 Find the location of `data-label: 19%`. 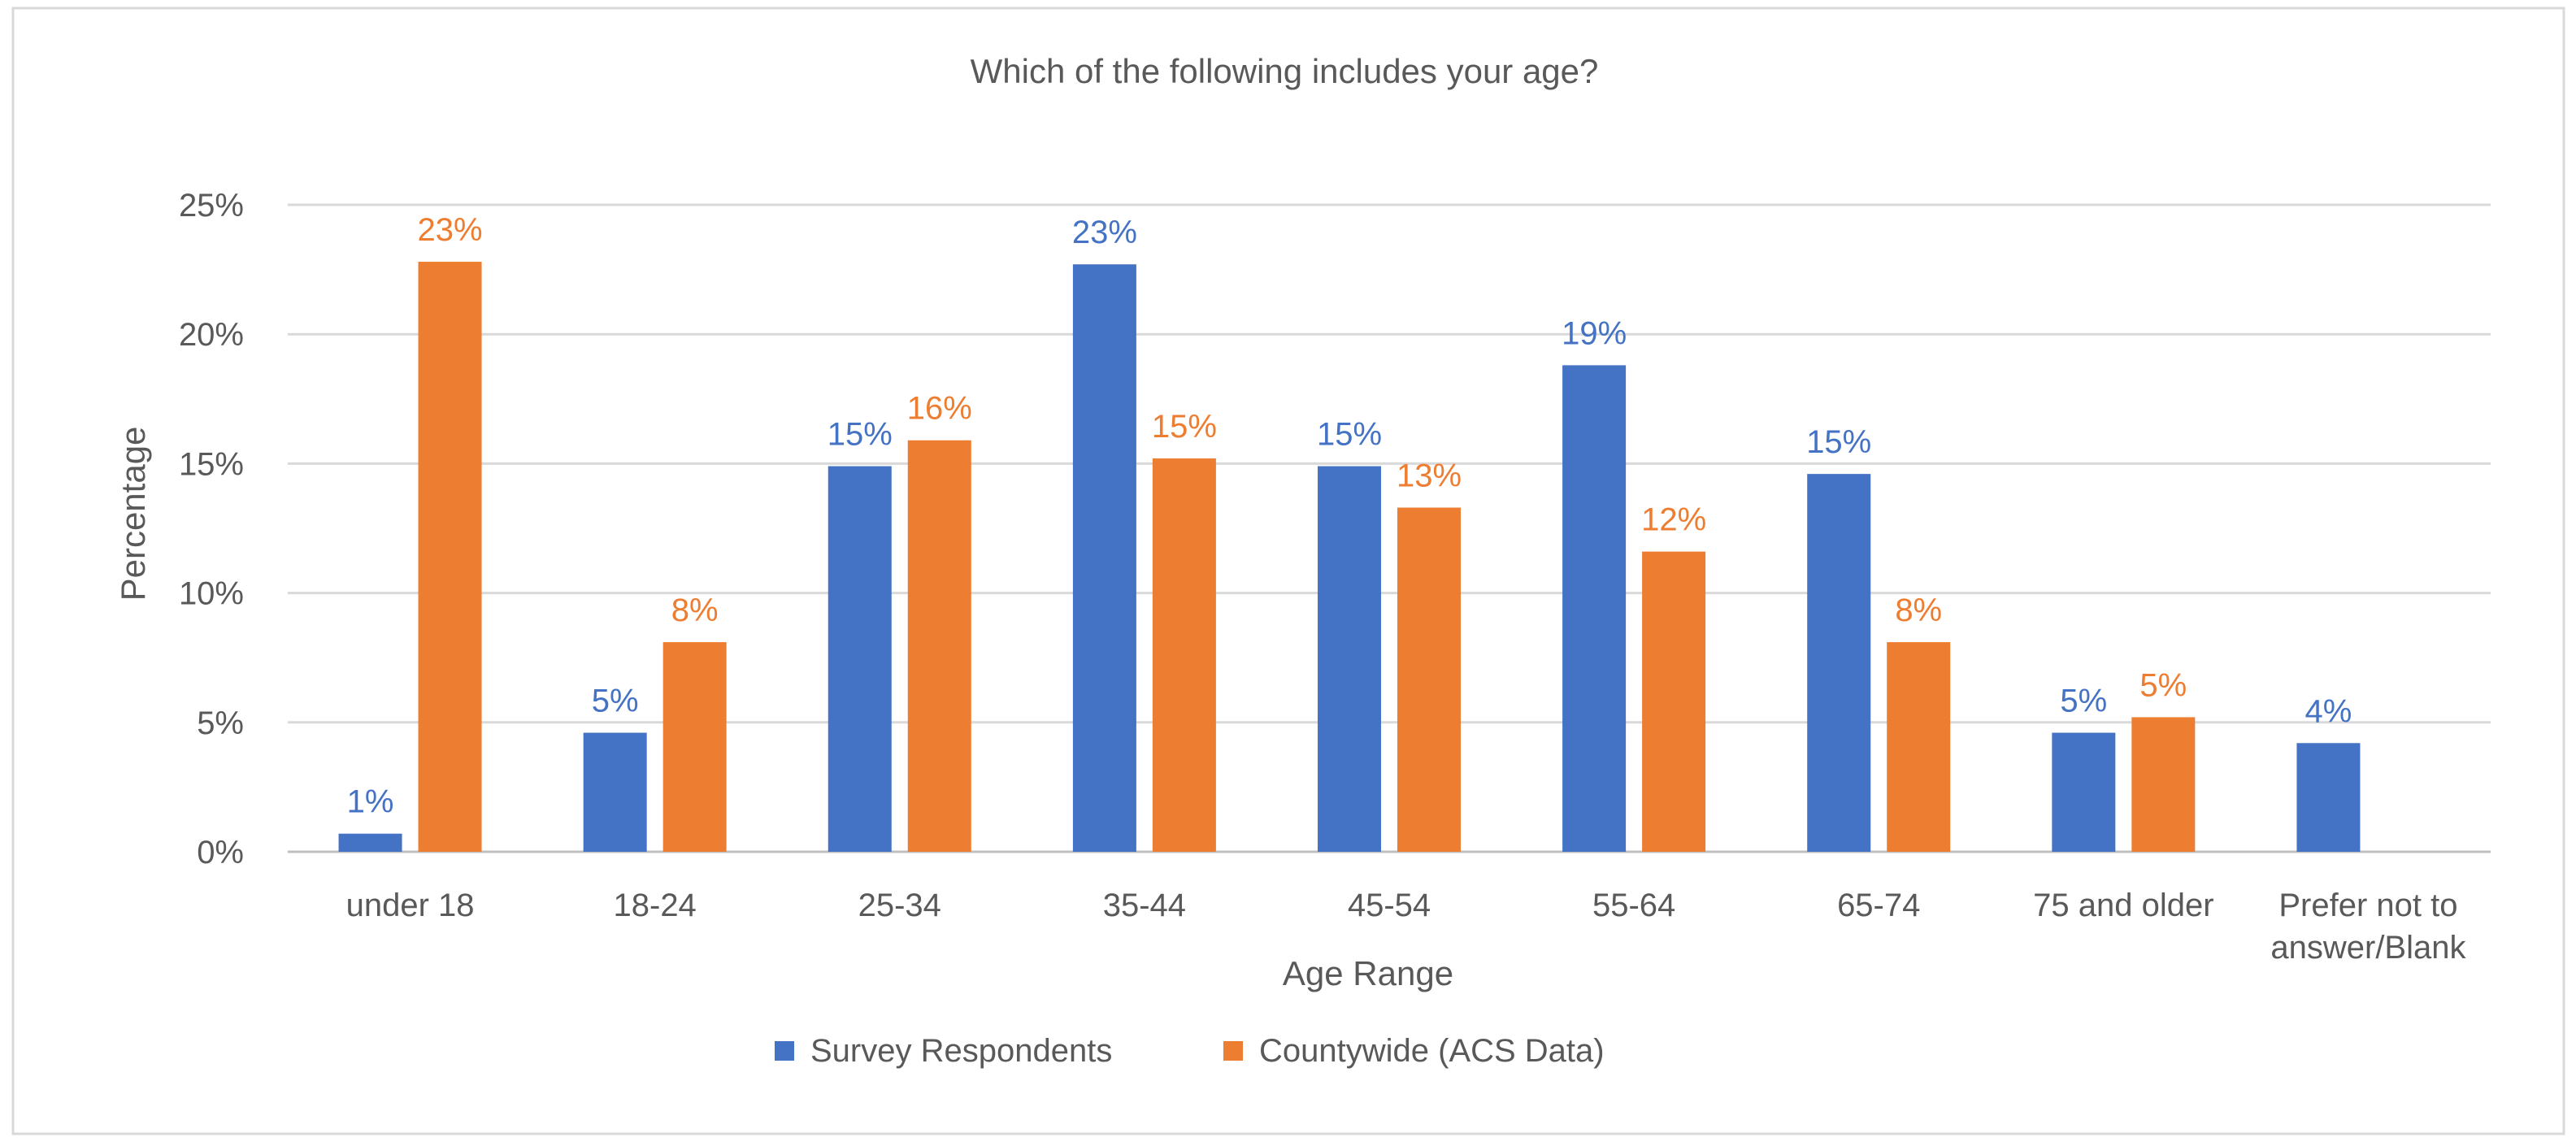

data-label: 19% is located at coordinates (1594, 333).